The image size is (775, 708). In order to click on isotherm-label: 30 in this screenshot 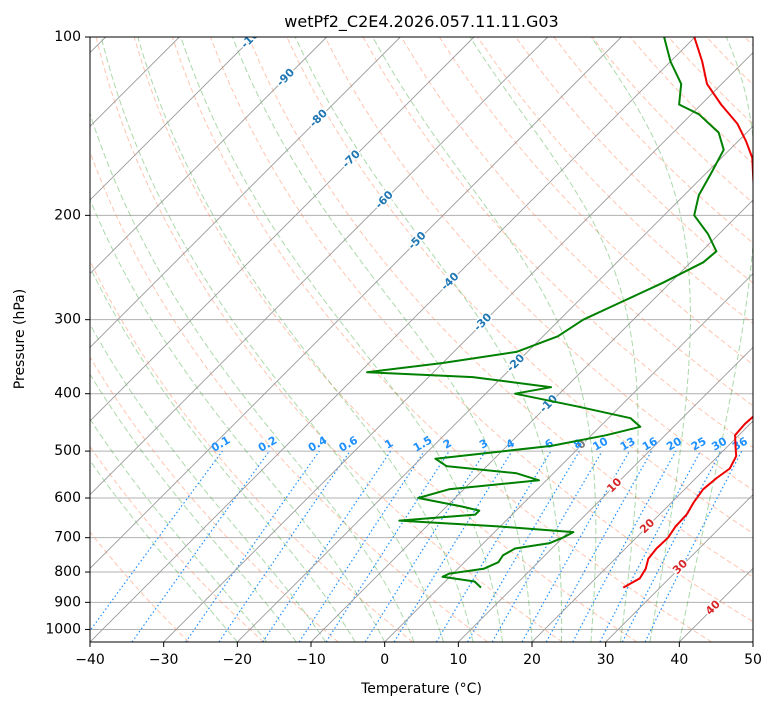, I will do `click(680, 567)`.